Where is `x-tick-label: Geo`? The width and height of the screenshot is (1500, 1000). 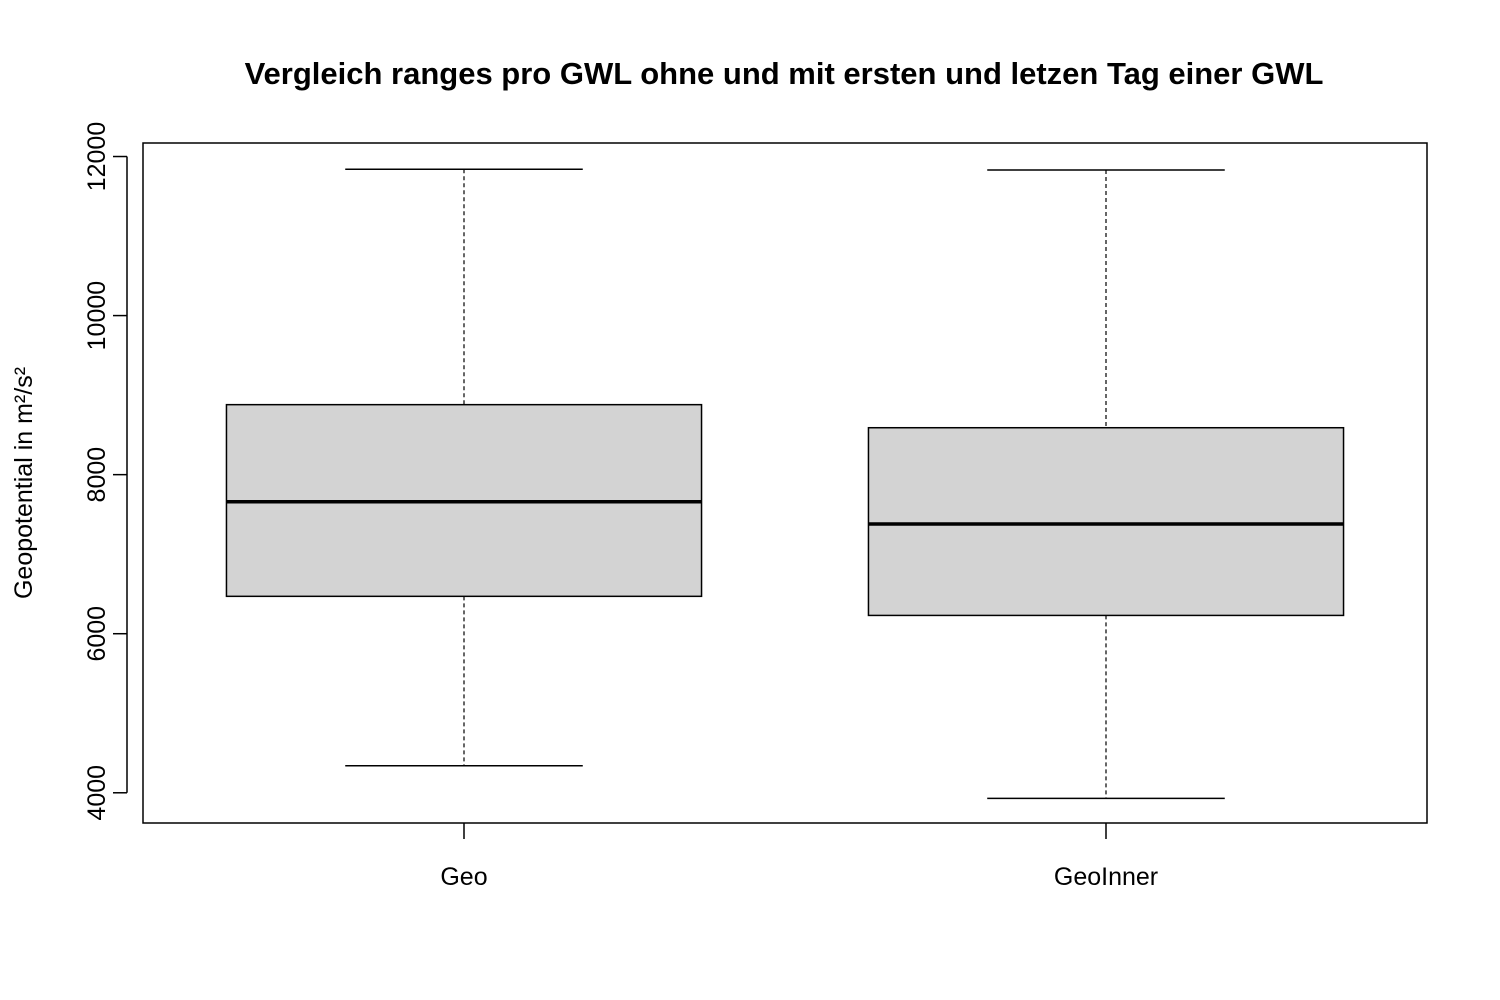 x-tick-label: Geo is located at coordinates (463, 877).